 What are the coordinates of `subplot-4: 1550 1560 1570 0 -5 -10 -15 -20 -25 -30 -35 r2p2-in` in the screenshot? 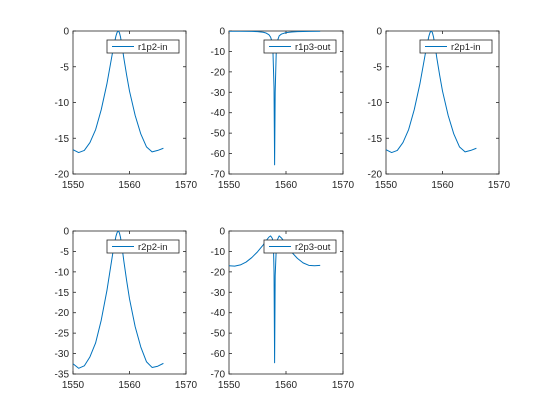 It's located at (126, 309).